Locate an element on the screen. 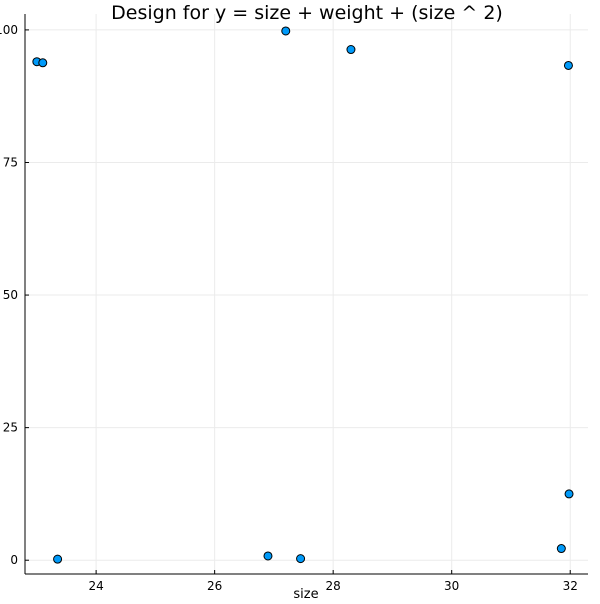  y-tick-label: 100 is located at coordinates (9, 30).